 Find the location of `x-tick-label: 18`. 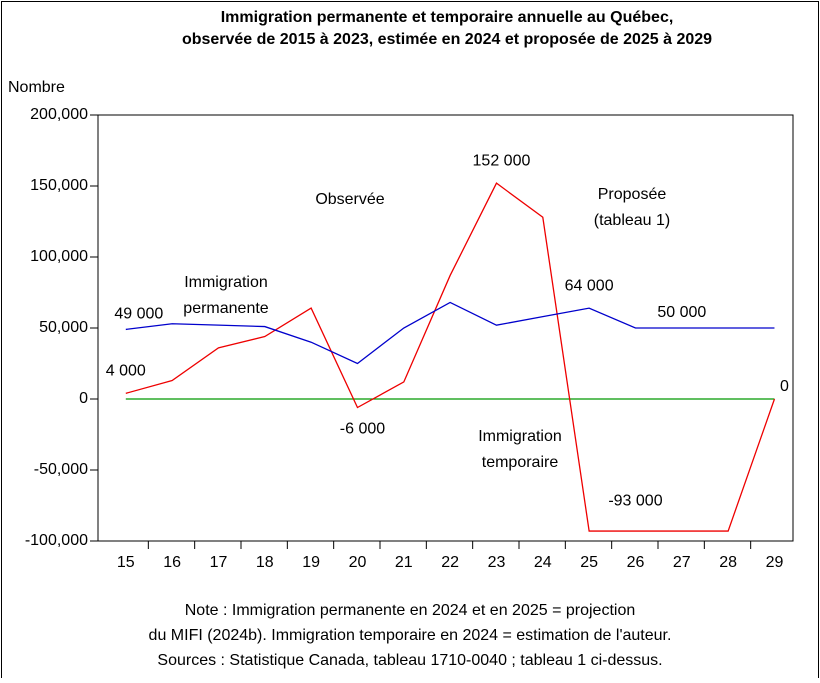

x-tick-label: 18 is located at coordinates (265, 562).